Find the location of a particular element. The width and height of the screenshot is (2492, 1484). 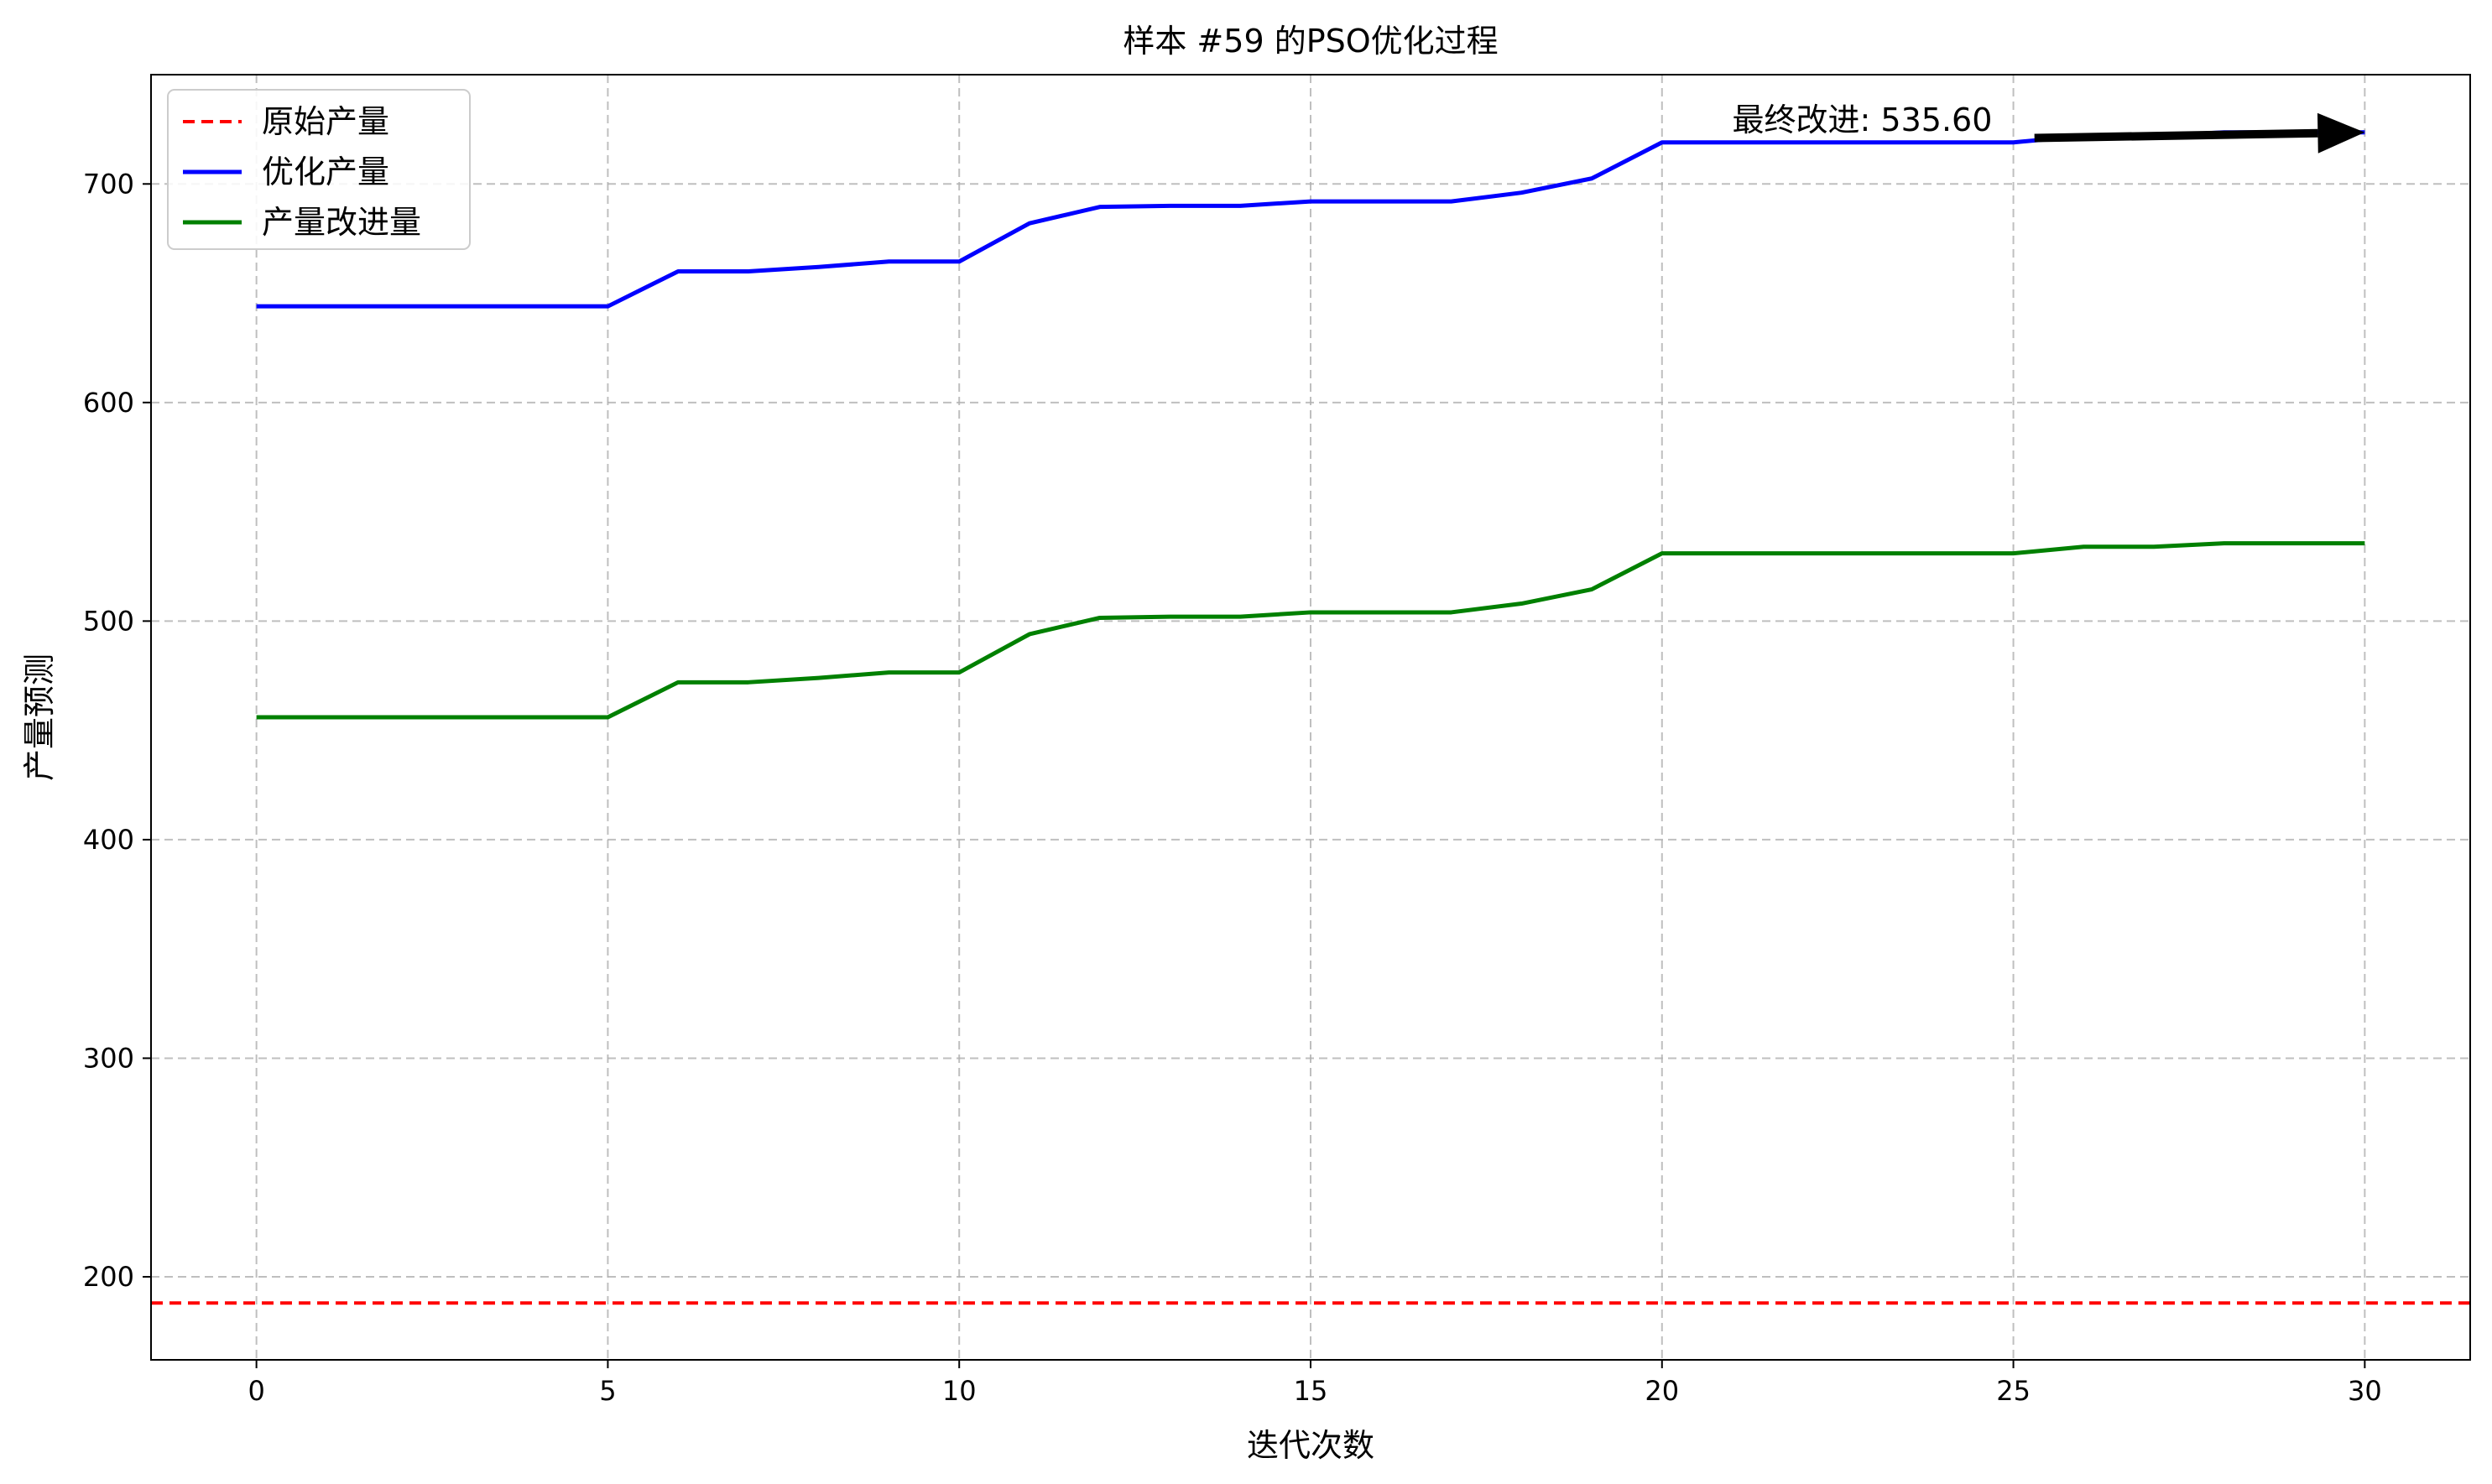

x-tick-label: 10 is located at coordinates (960, 1391).